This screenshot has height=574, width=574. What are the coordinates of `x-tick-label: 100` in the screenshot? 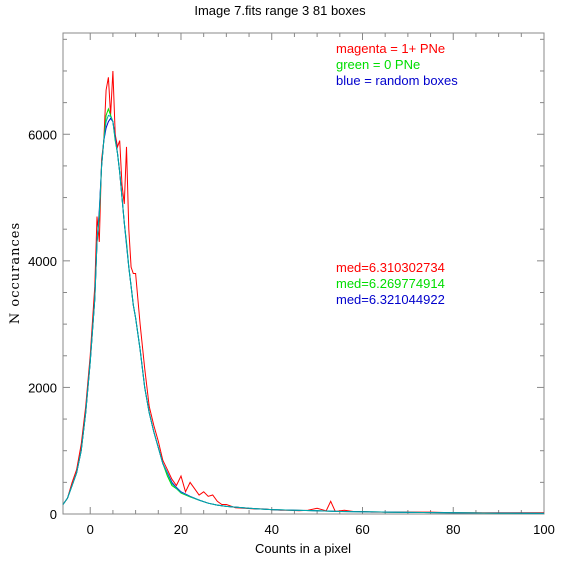 It's located at (544, 529).